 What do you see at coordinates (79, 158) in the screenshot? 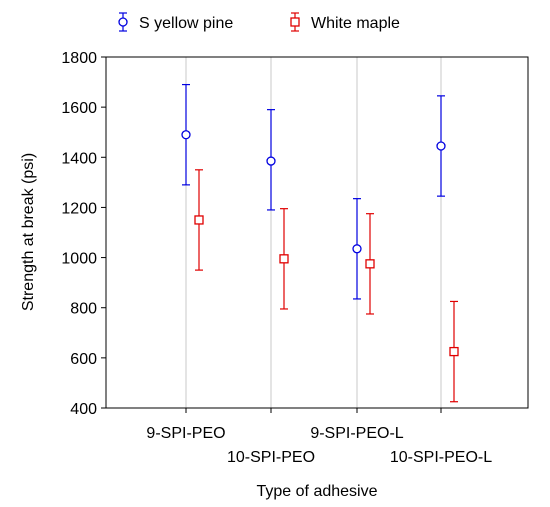
I see `y-tick-label-1400: 1400` at bounding box center [79, 158].